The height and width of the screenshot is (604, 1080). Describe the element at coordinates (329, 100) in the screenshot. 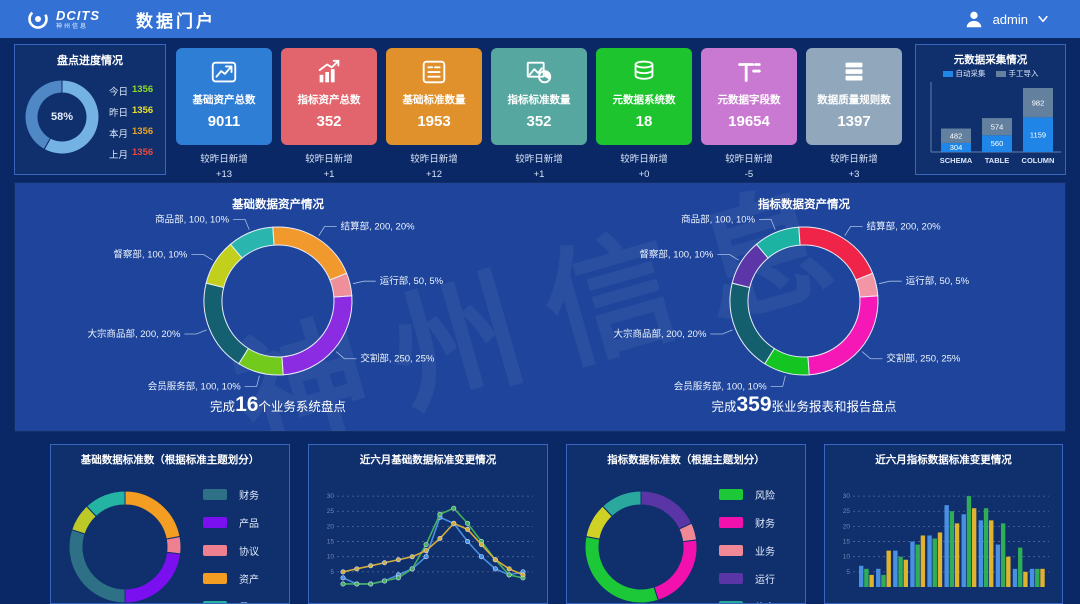

I see `kpi-label: 指标资产总数` at that location.